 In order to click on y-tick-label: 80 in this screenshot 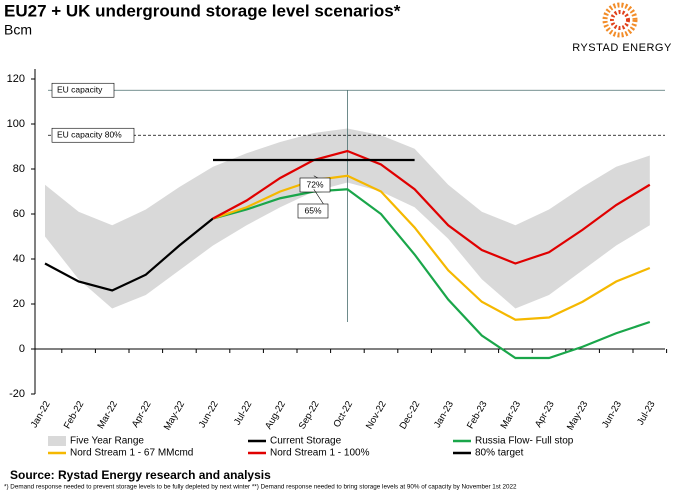, I will do `click(19, 169)`.